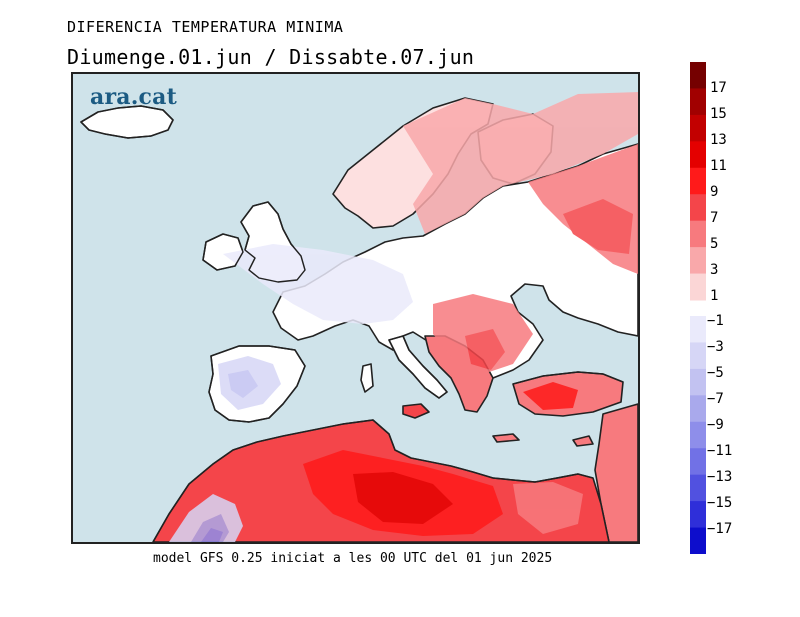 The image size is (800, 617). I want to click on colorbar-label: −9, so click(715, 425).